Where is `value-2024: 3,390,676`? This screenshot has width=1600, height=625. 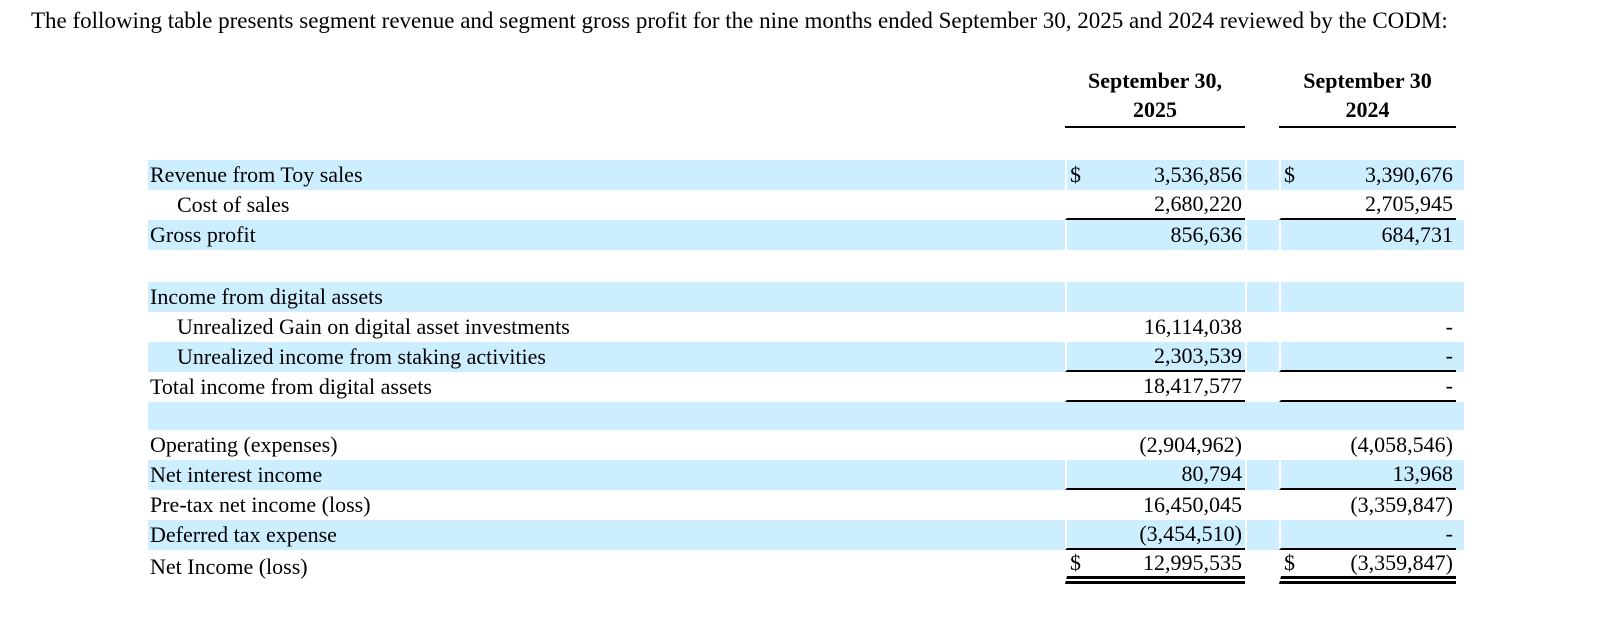 value-2024: 3,390,676 is located at coordinates (1382, 175).